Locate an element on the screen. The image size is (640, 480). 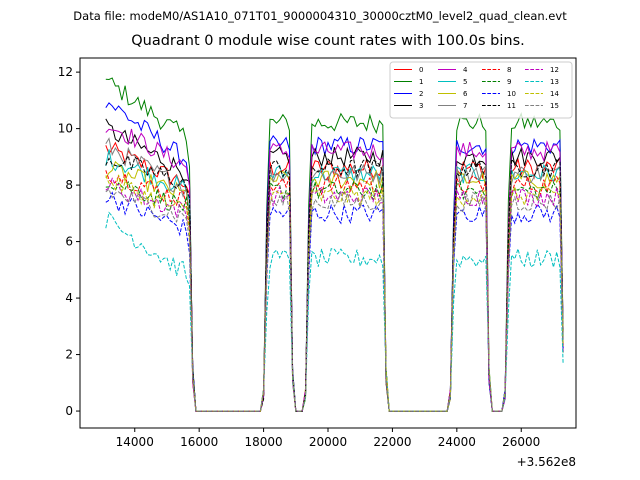
legend-label-9: 9 is located at coordinates (509, 82).